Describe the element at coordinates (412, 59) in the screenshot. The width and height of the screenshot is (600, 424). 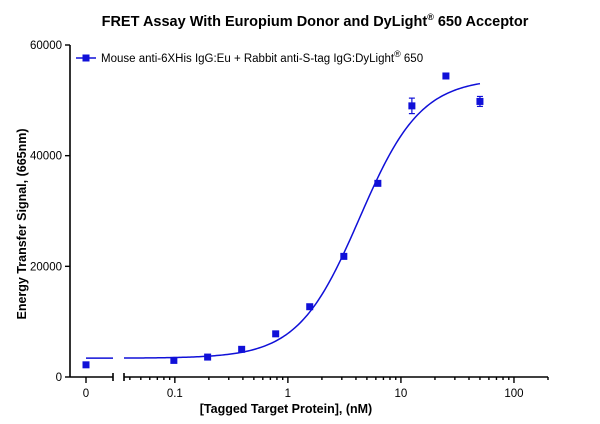
I see `legend-label-tail: 650` at that location.